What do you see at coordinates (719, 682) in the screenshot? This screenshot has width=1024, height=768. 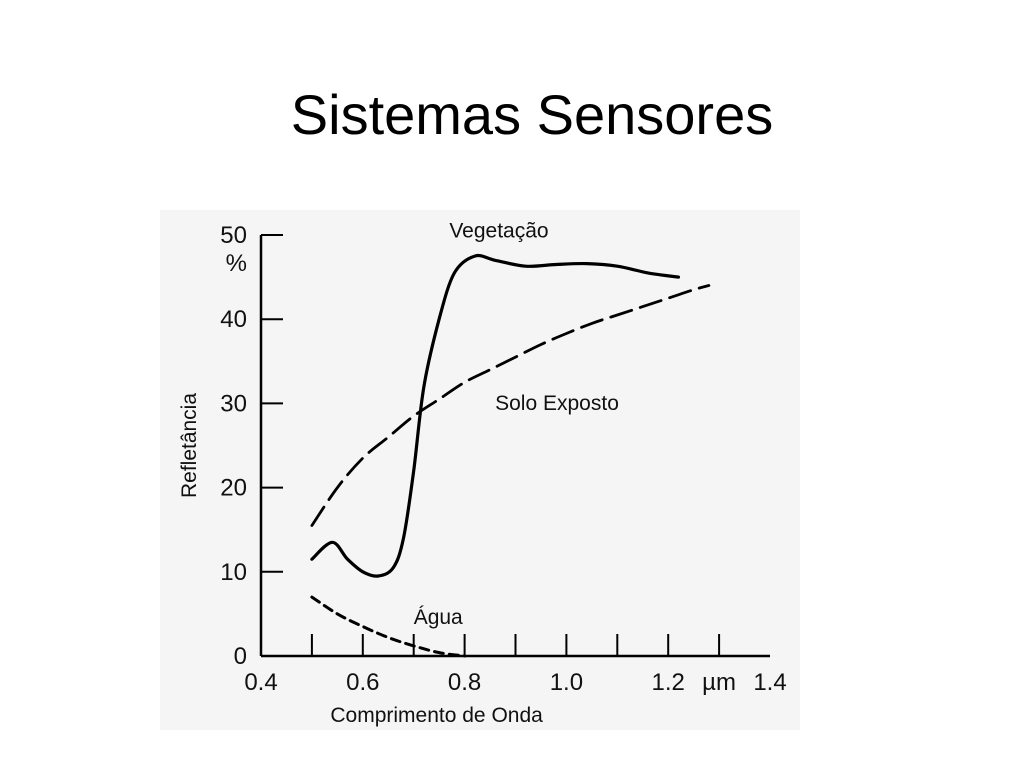 I see `x-unit-label: µm` at bounding box center [719, 682].